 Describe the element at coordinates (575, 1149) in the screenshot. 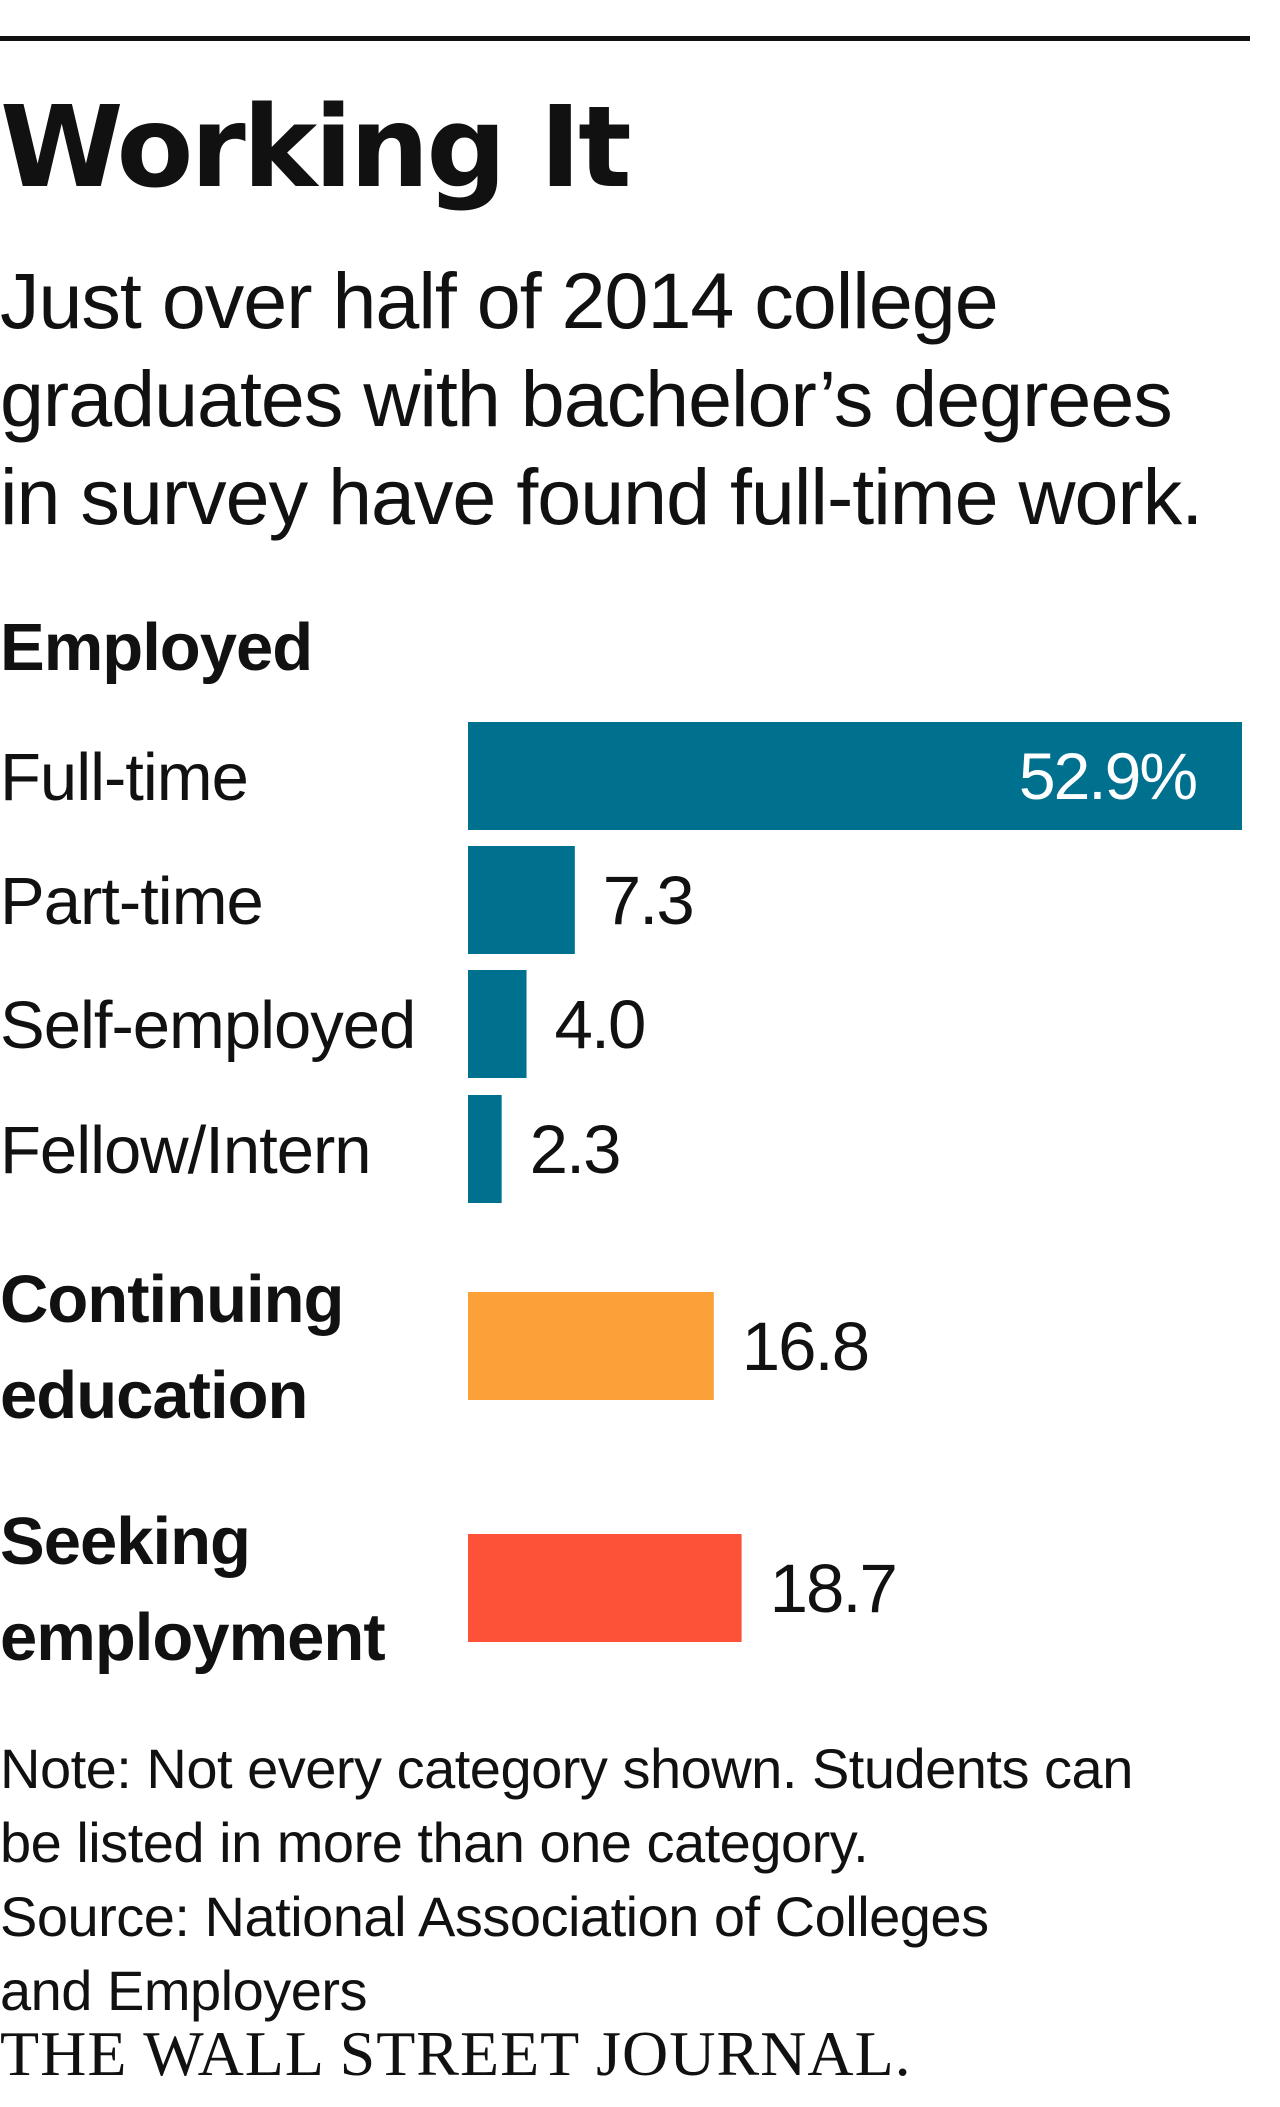

I see `value-label: 2.3` at that location.